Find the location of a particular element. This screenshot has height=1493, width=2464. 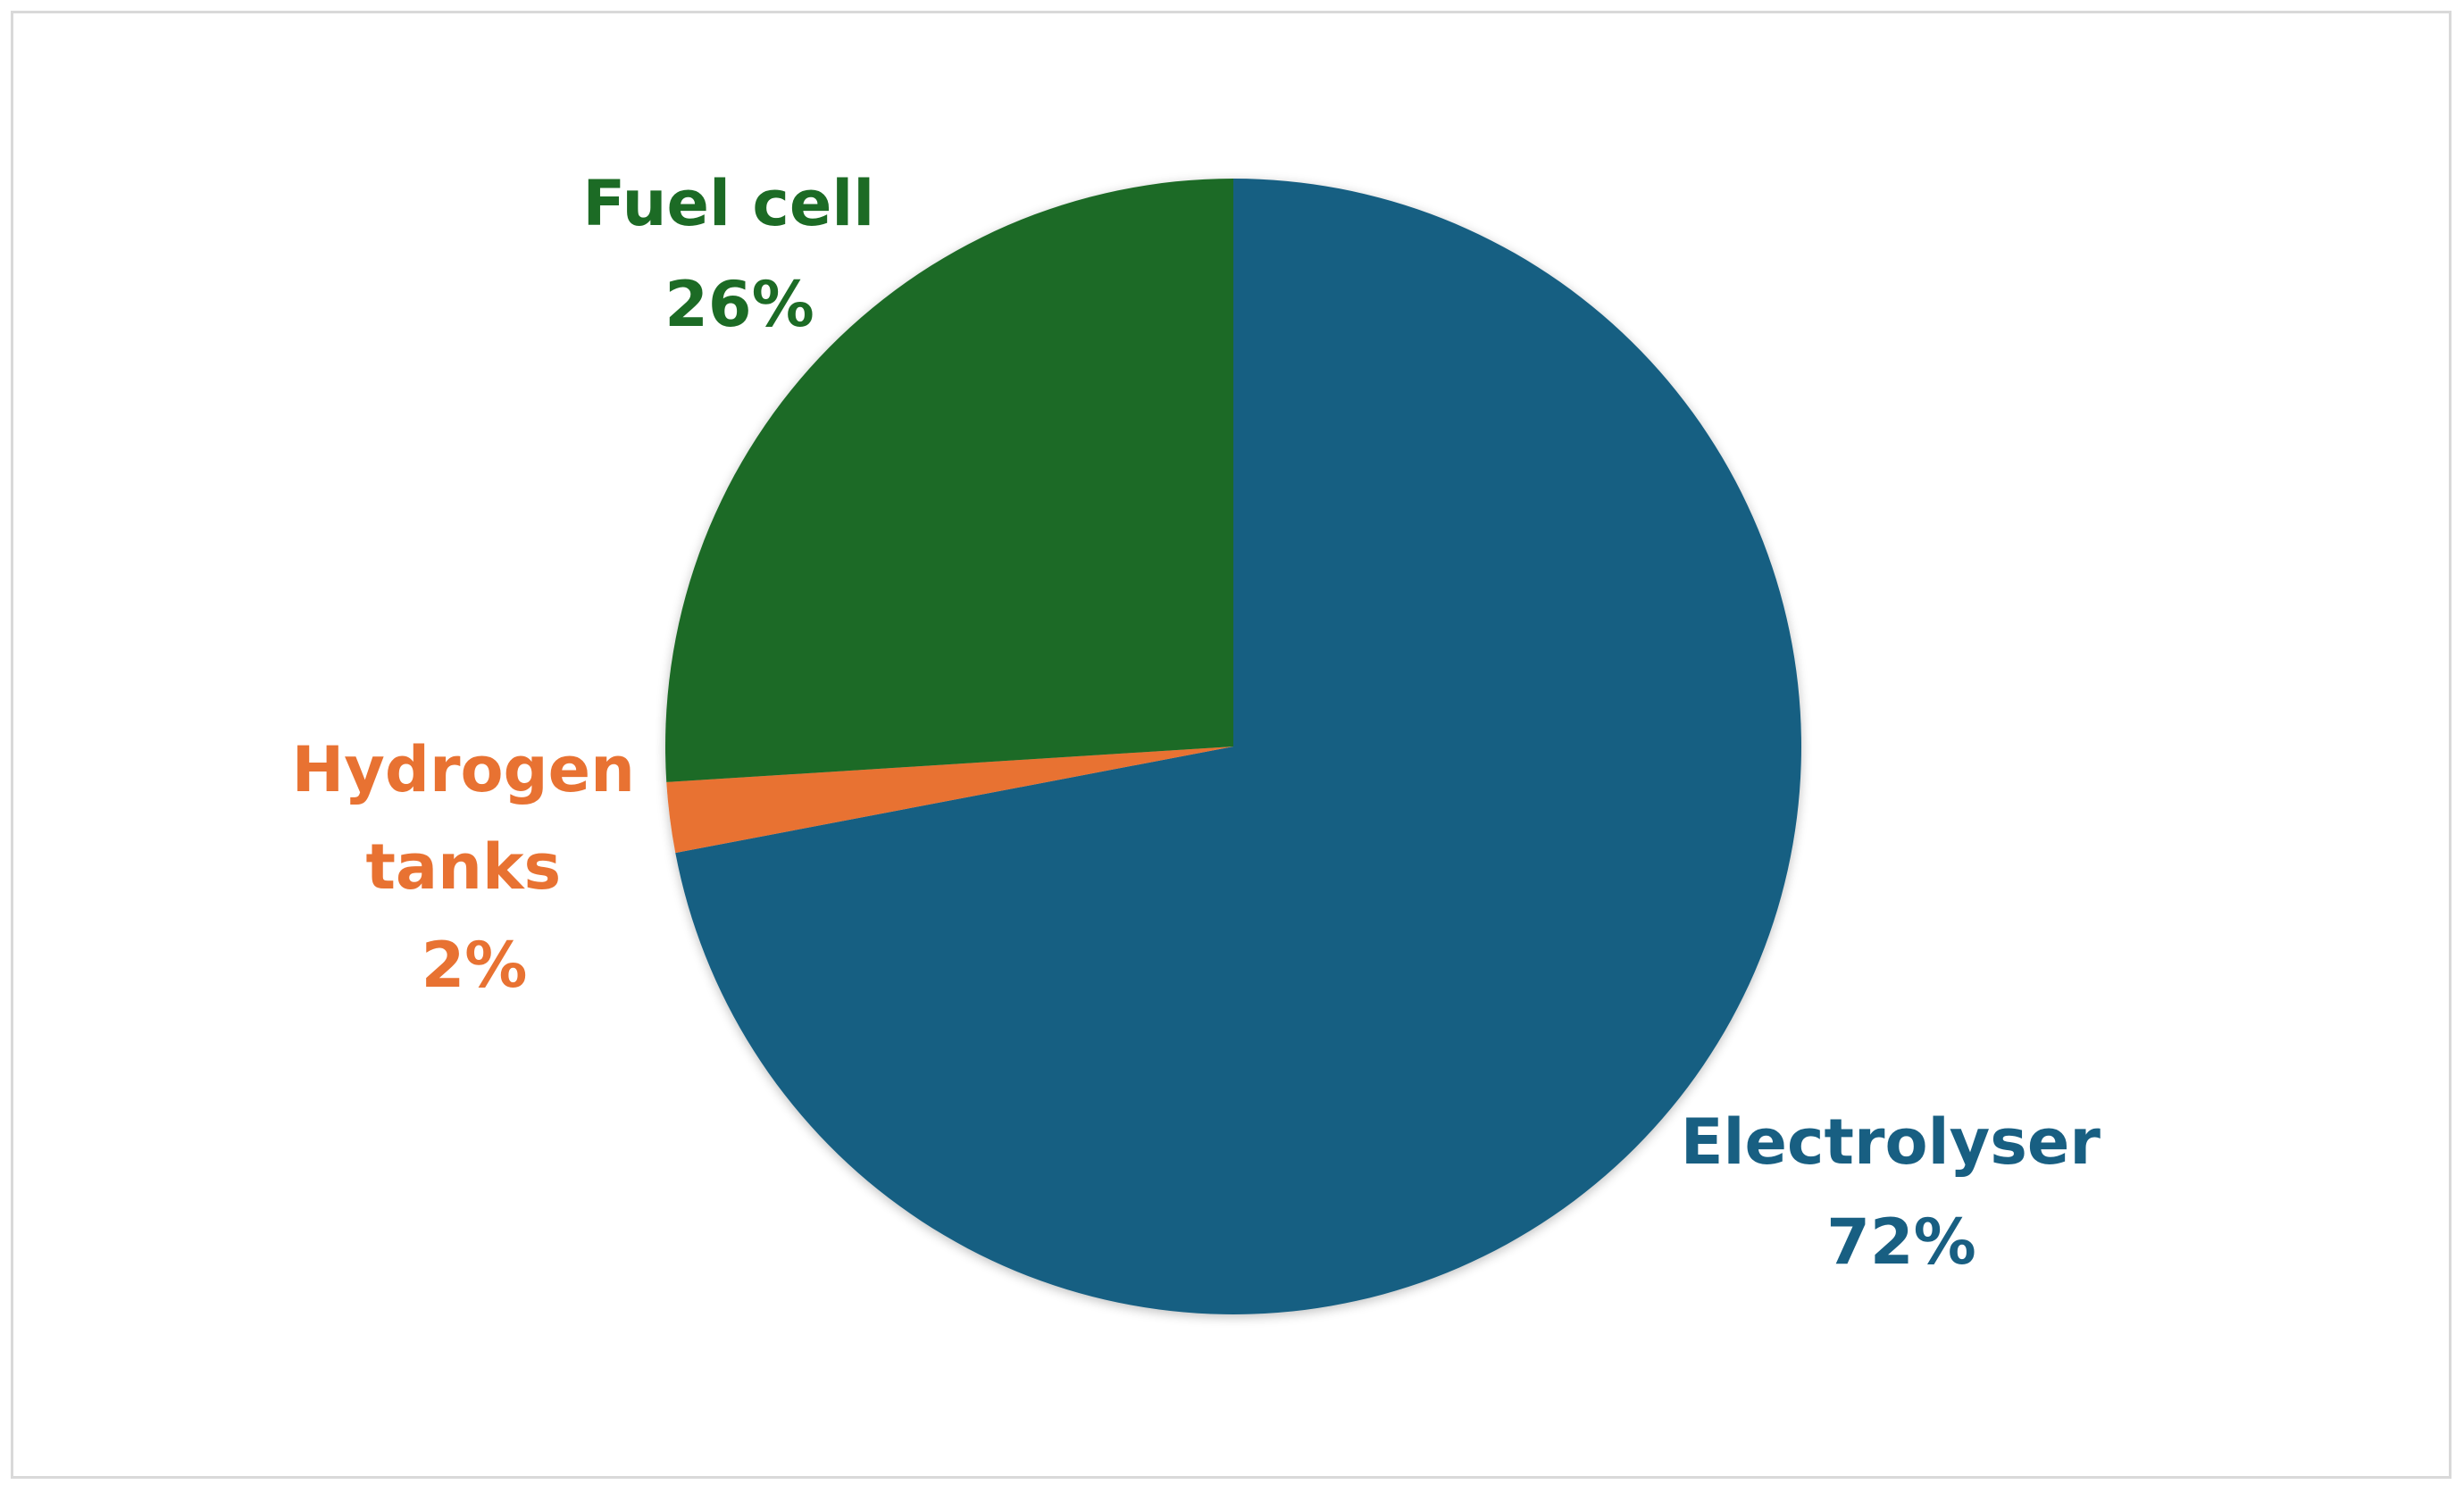

label-fuel-cell: Fuel cell 26% is located at coordinates (739, 254).